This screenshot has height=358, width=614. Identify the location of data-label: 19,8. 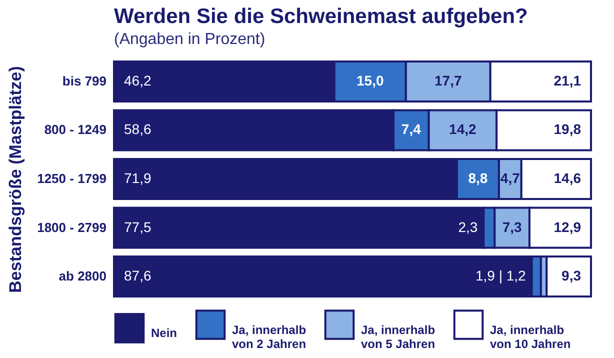
(568, 129).